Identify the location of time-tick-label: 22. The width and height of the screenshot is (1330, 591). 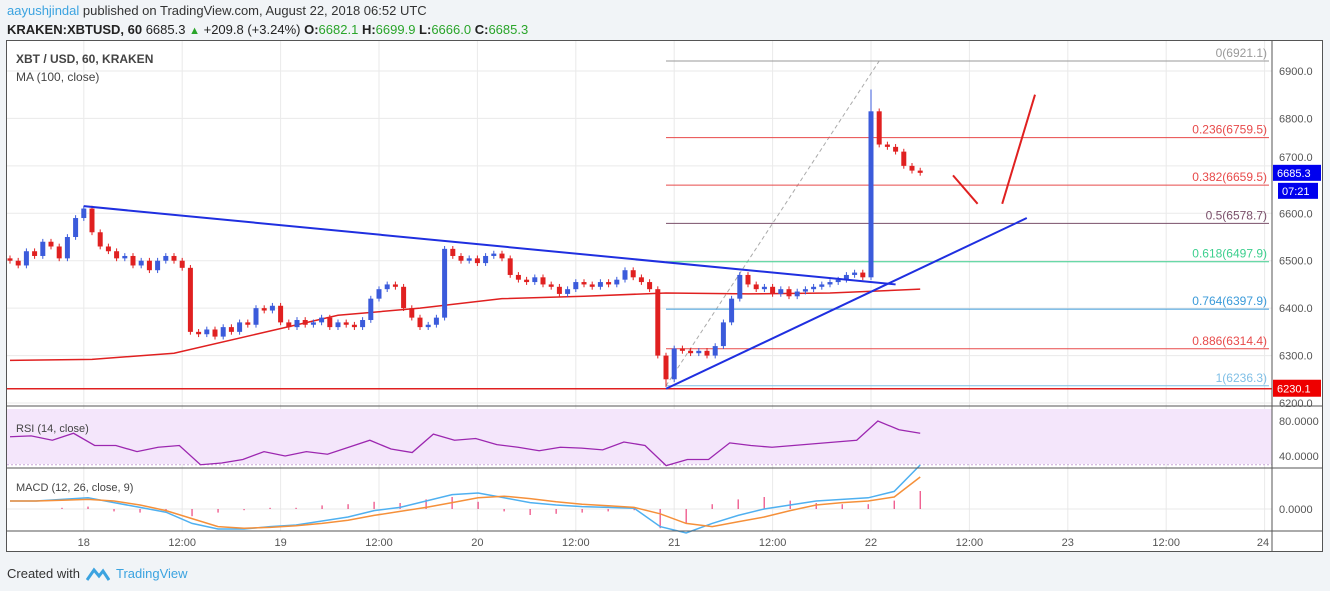
(871, 543).